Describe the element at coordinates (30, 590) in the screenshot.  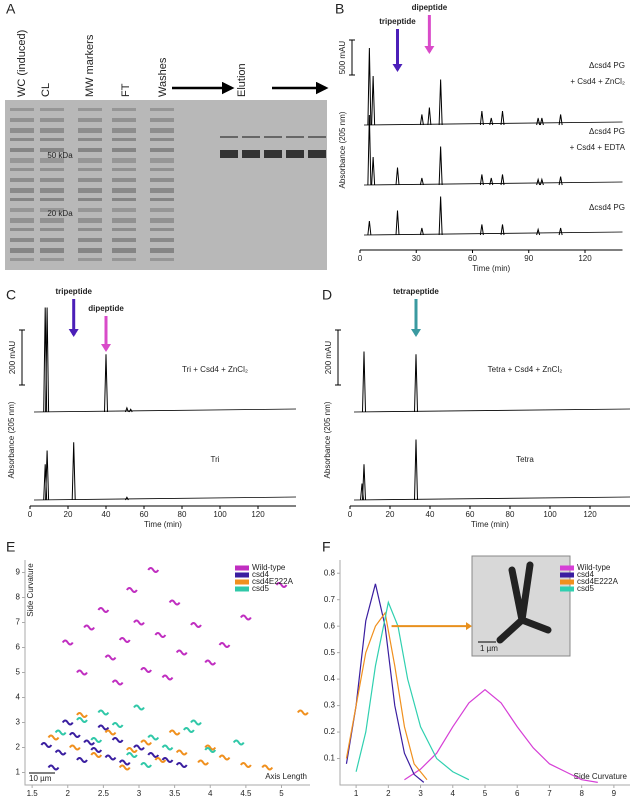
I see `y-axis-title: Side Curvature` at that location.